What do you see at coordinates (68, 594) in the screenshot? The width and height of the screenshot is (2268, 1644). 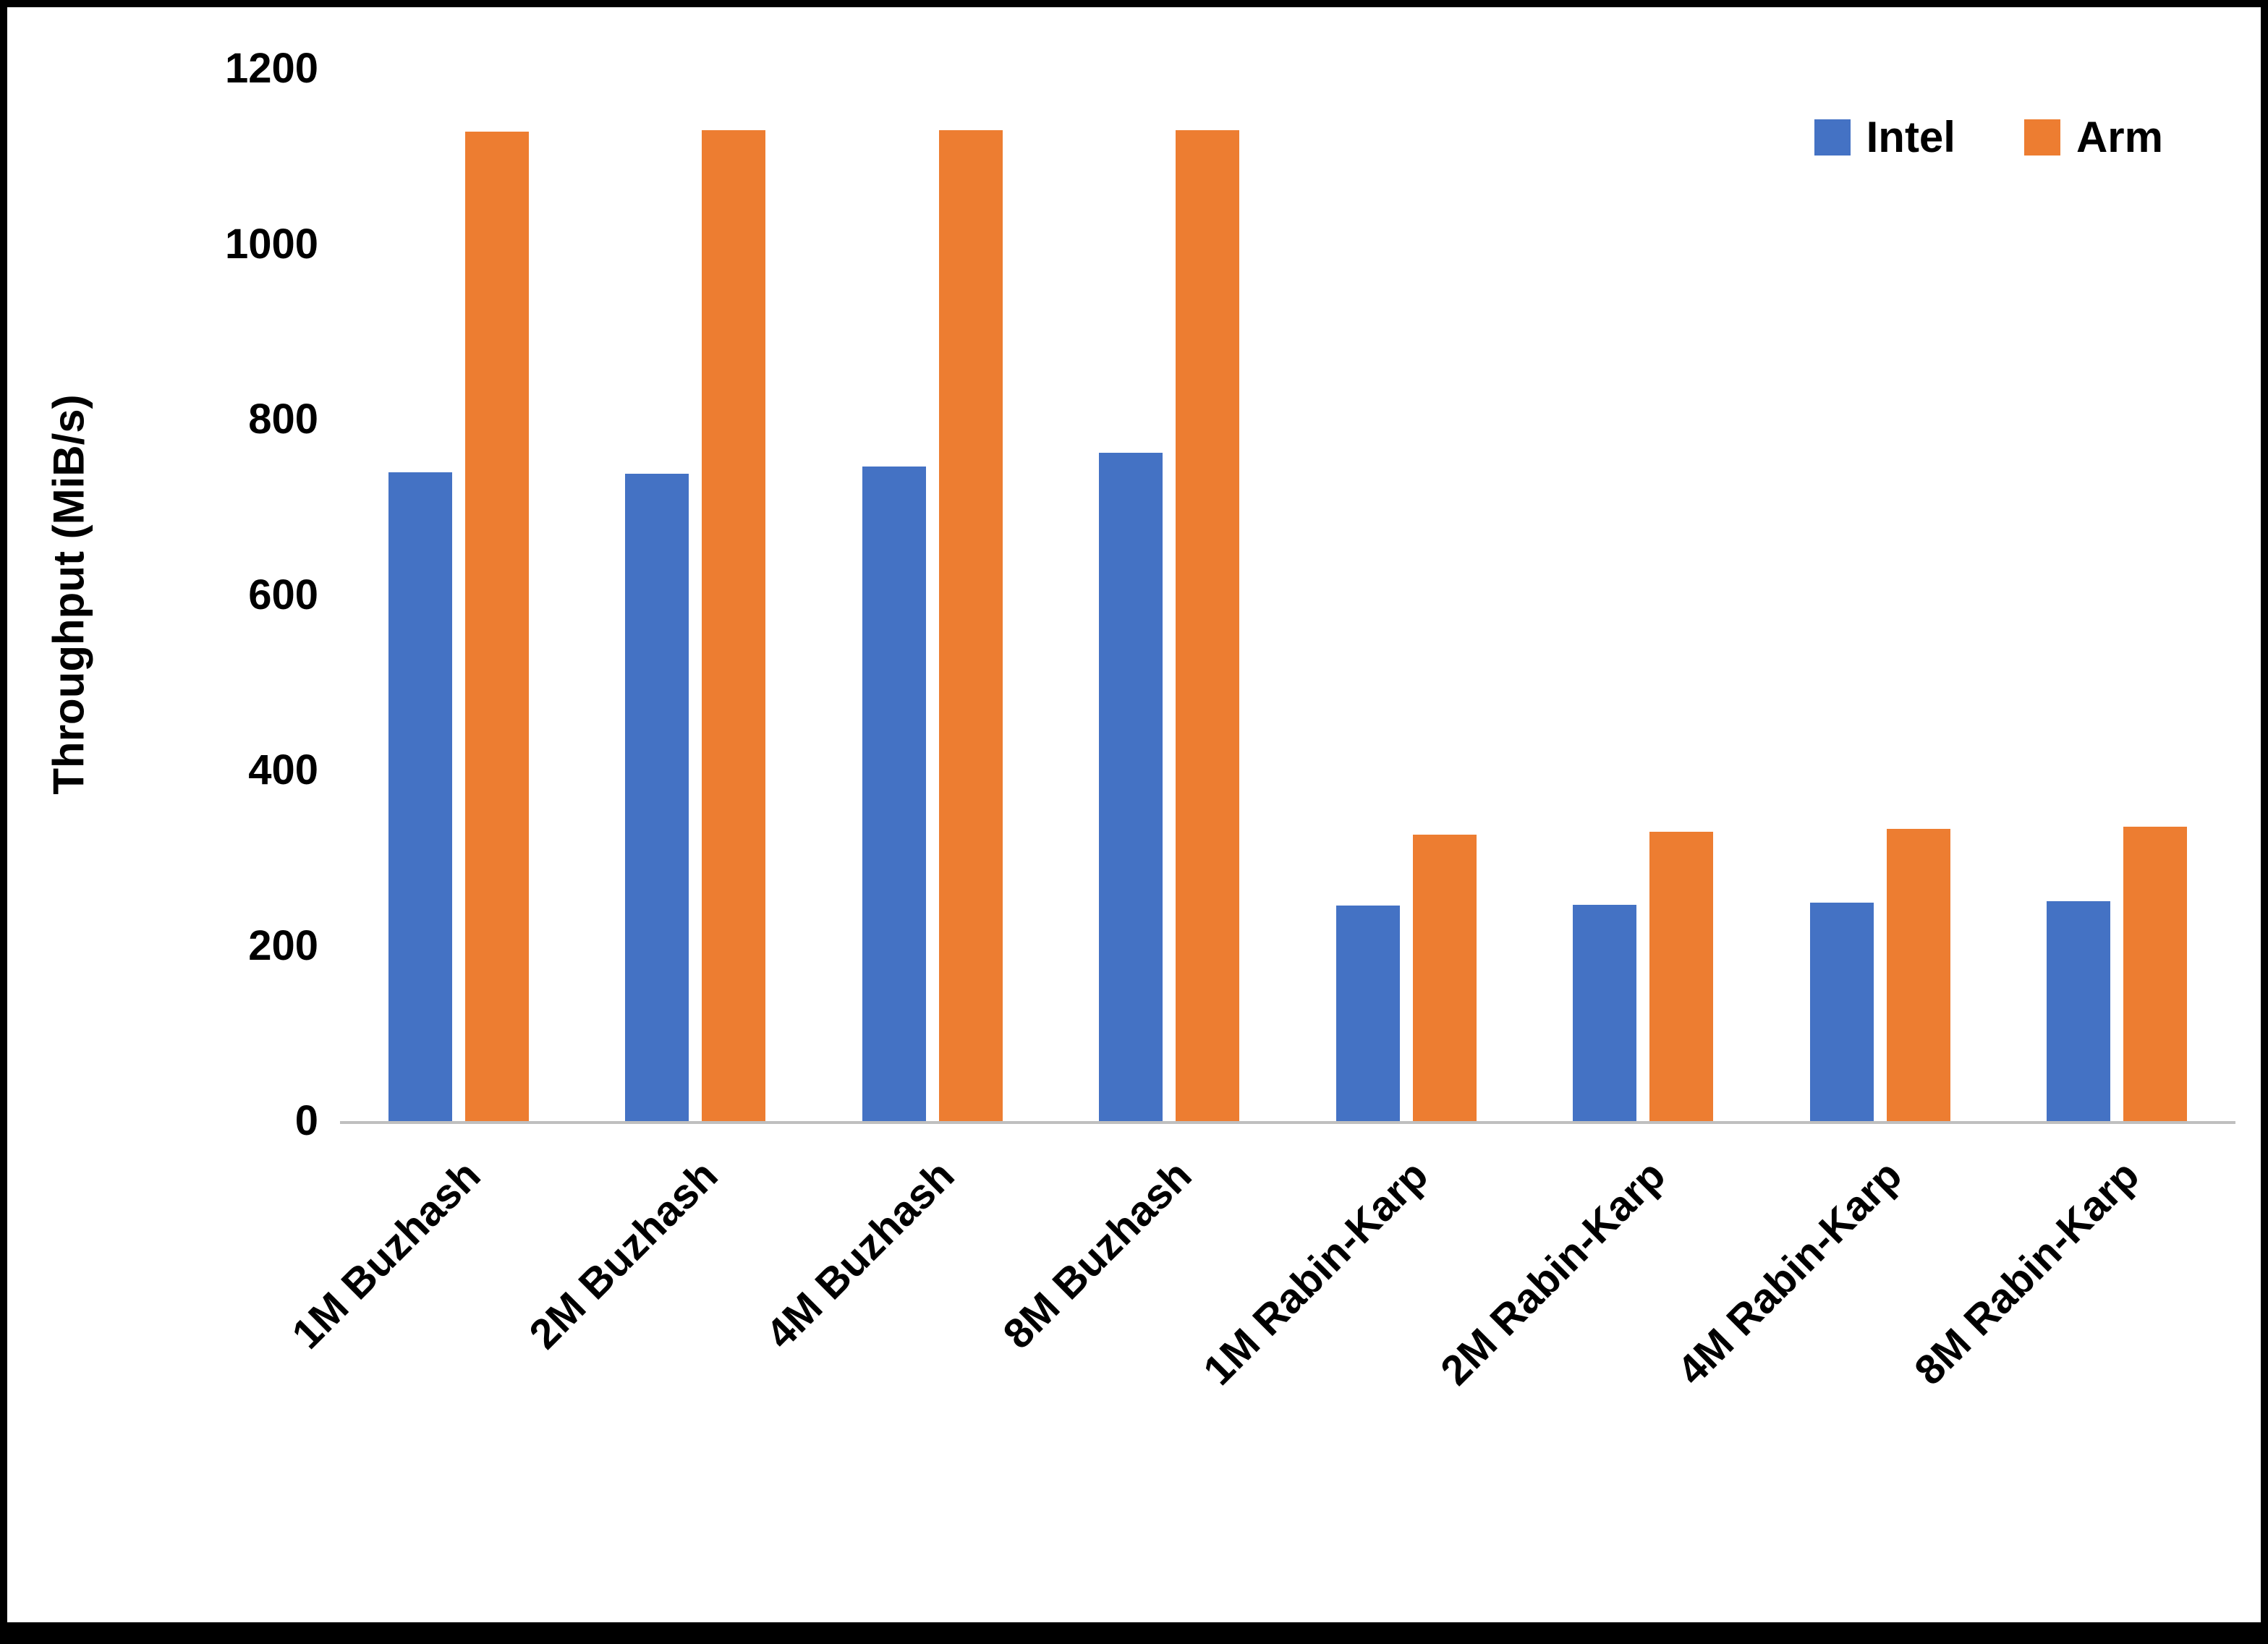 I see `y-axis-title: Throughput (MiB/s)` at bounding box center [68, 594].